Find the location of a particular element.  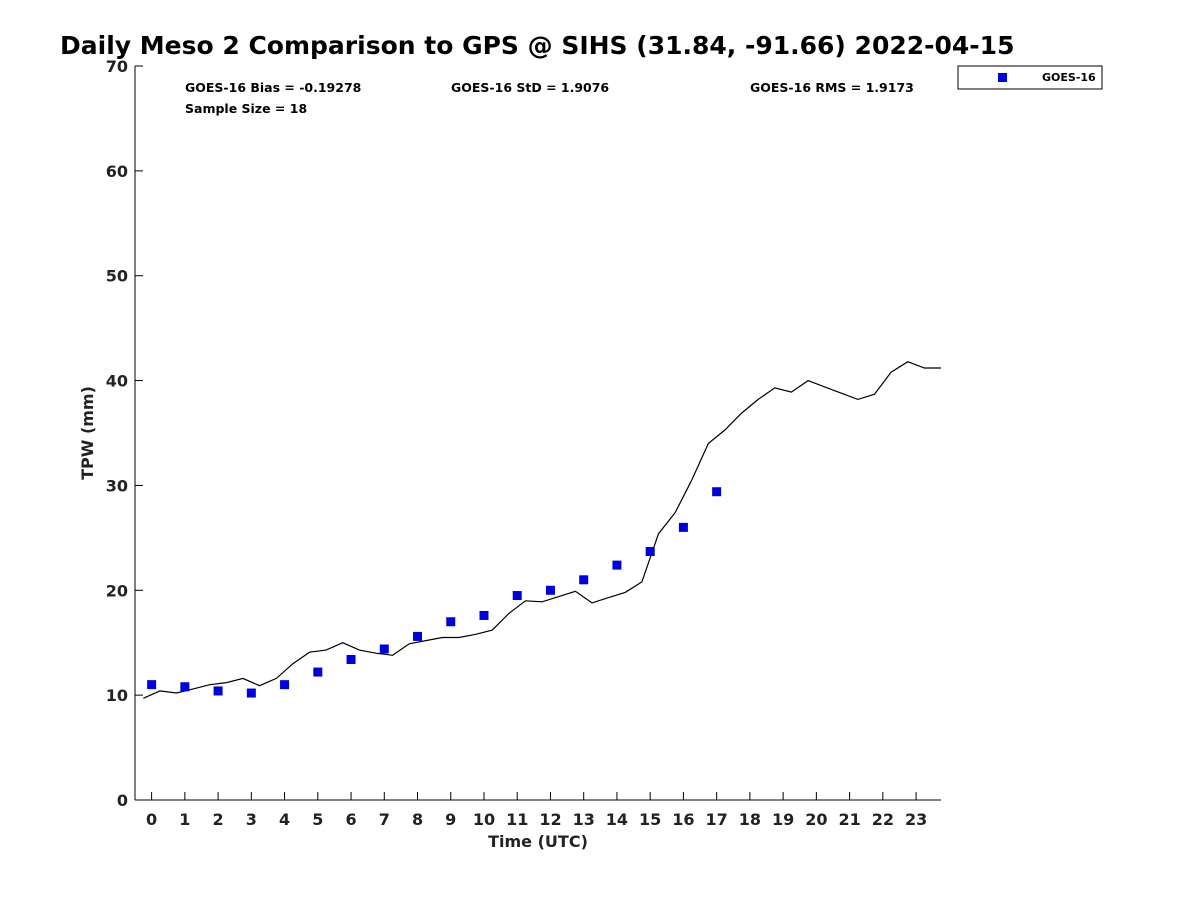

x-tick-label: 17 is located at coordinates (717, 819).